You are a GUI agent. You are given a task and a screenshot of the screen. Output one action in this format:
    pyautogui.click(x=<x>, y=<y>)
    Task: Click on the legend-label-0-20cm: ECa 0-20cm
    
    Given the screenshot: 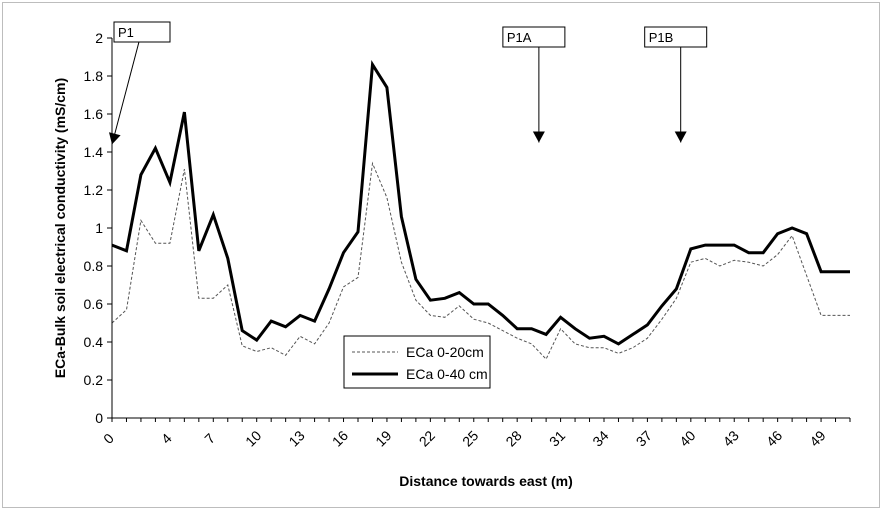 What is the action you would take?
    pyautogui.click(x=445, y=352)
    